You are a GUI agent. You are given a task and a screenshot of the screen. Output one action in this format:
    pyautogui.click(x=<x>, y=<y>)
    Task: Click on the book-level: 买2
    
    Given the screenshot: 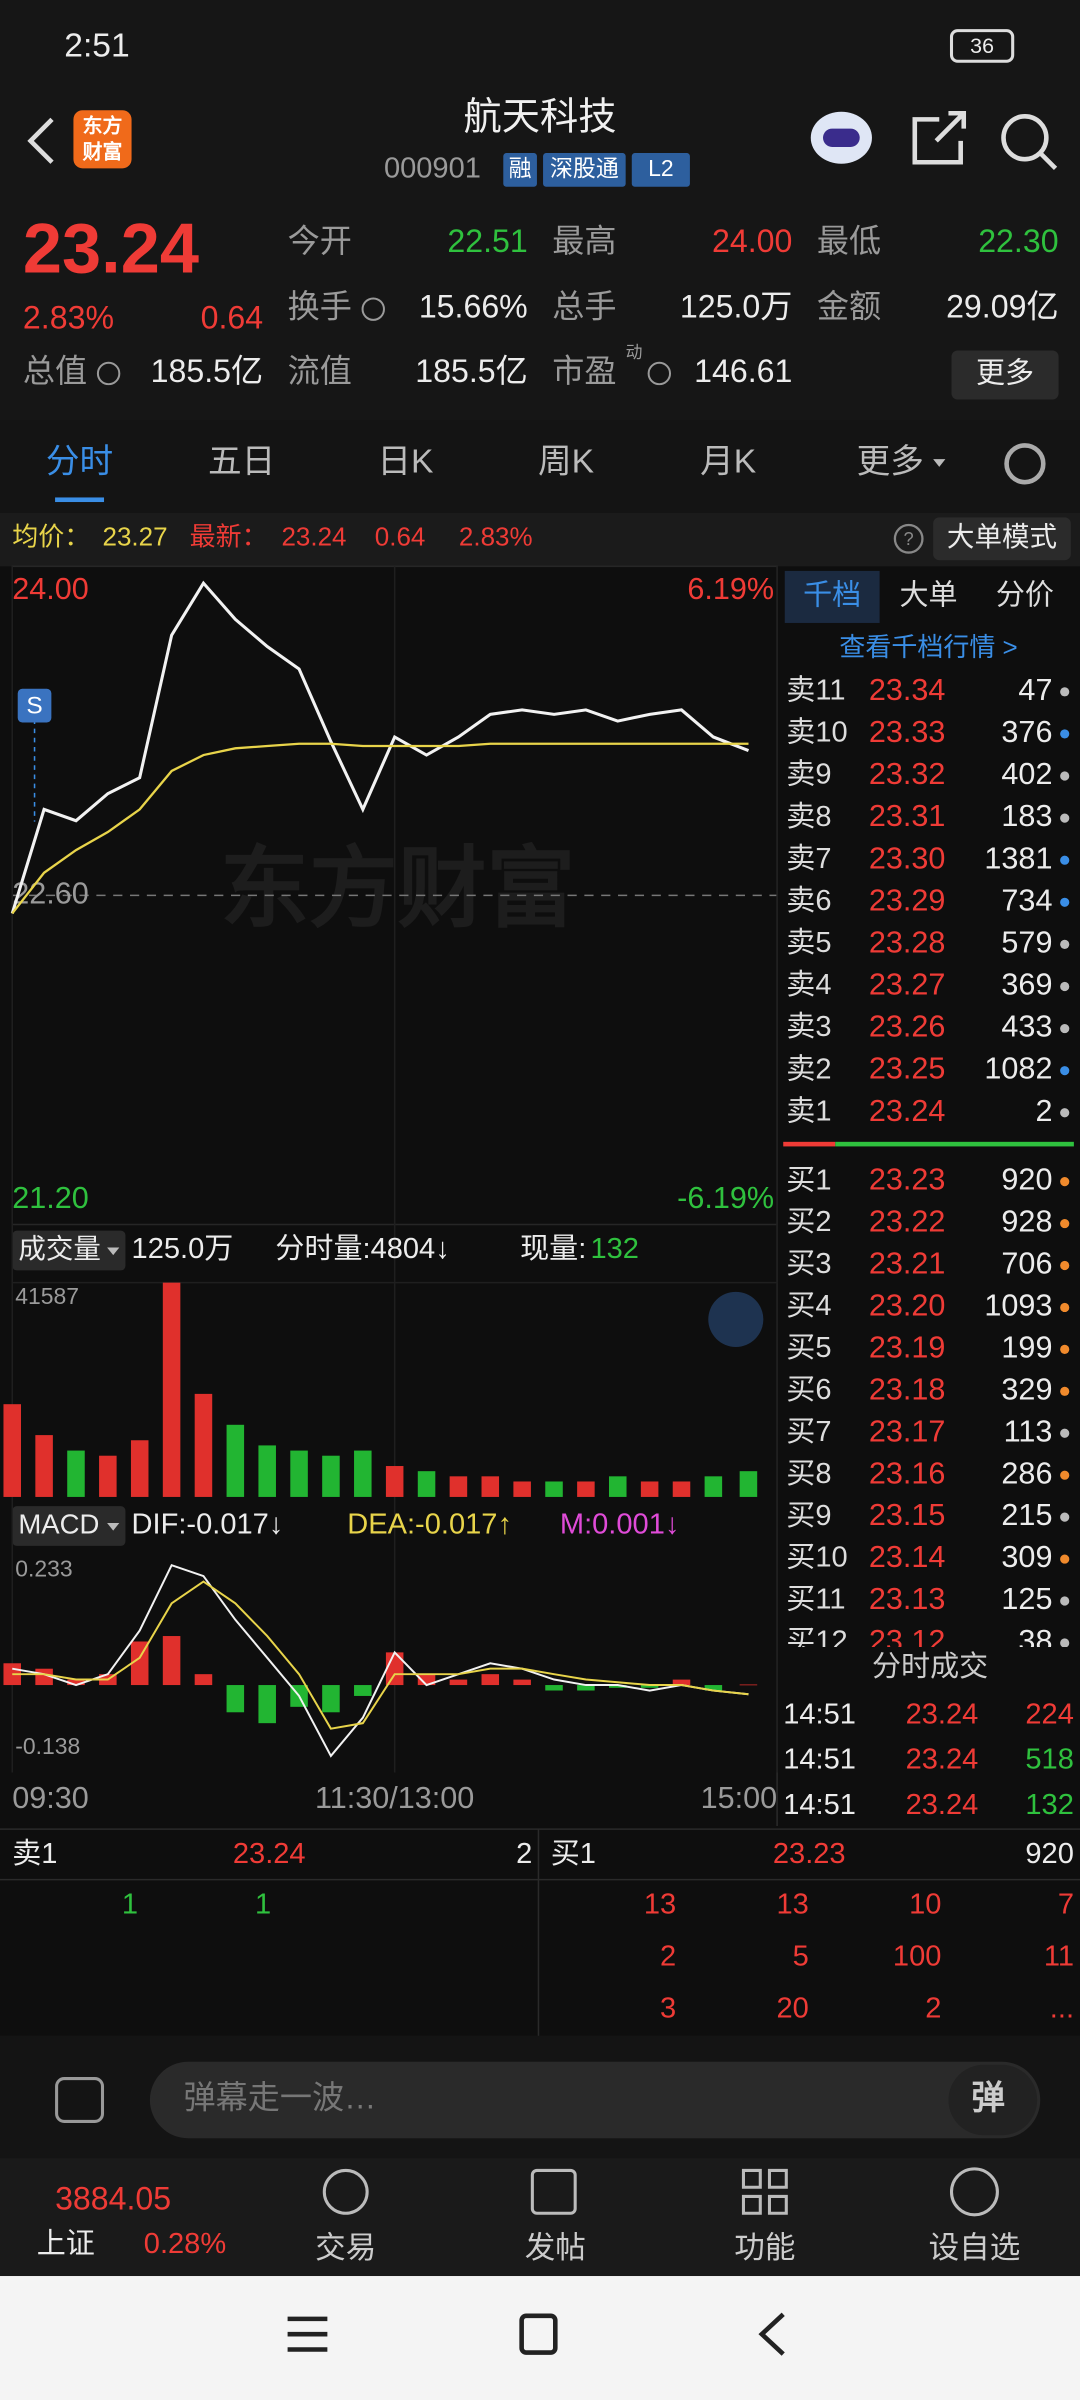 What is the action you would take?
    pyautogui.click(x=808, y=1222)
    